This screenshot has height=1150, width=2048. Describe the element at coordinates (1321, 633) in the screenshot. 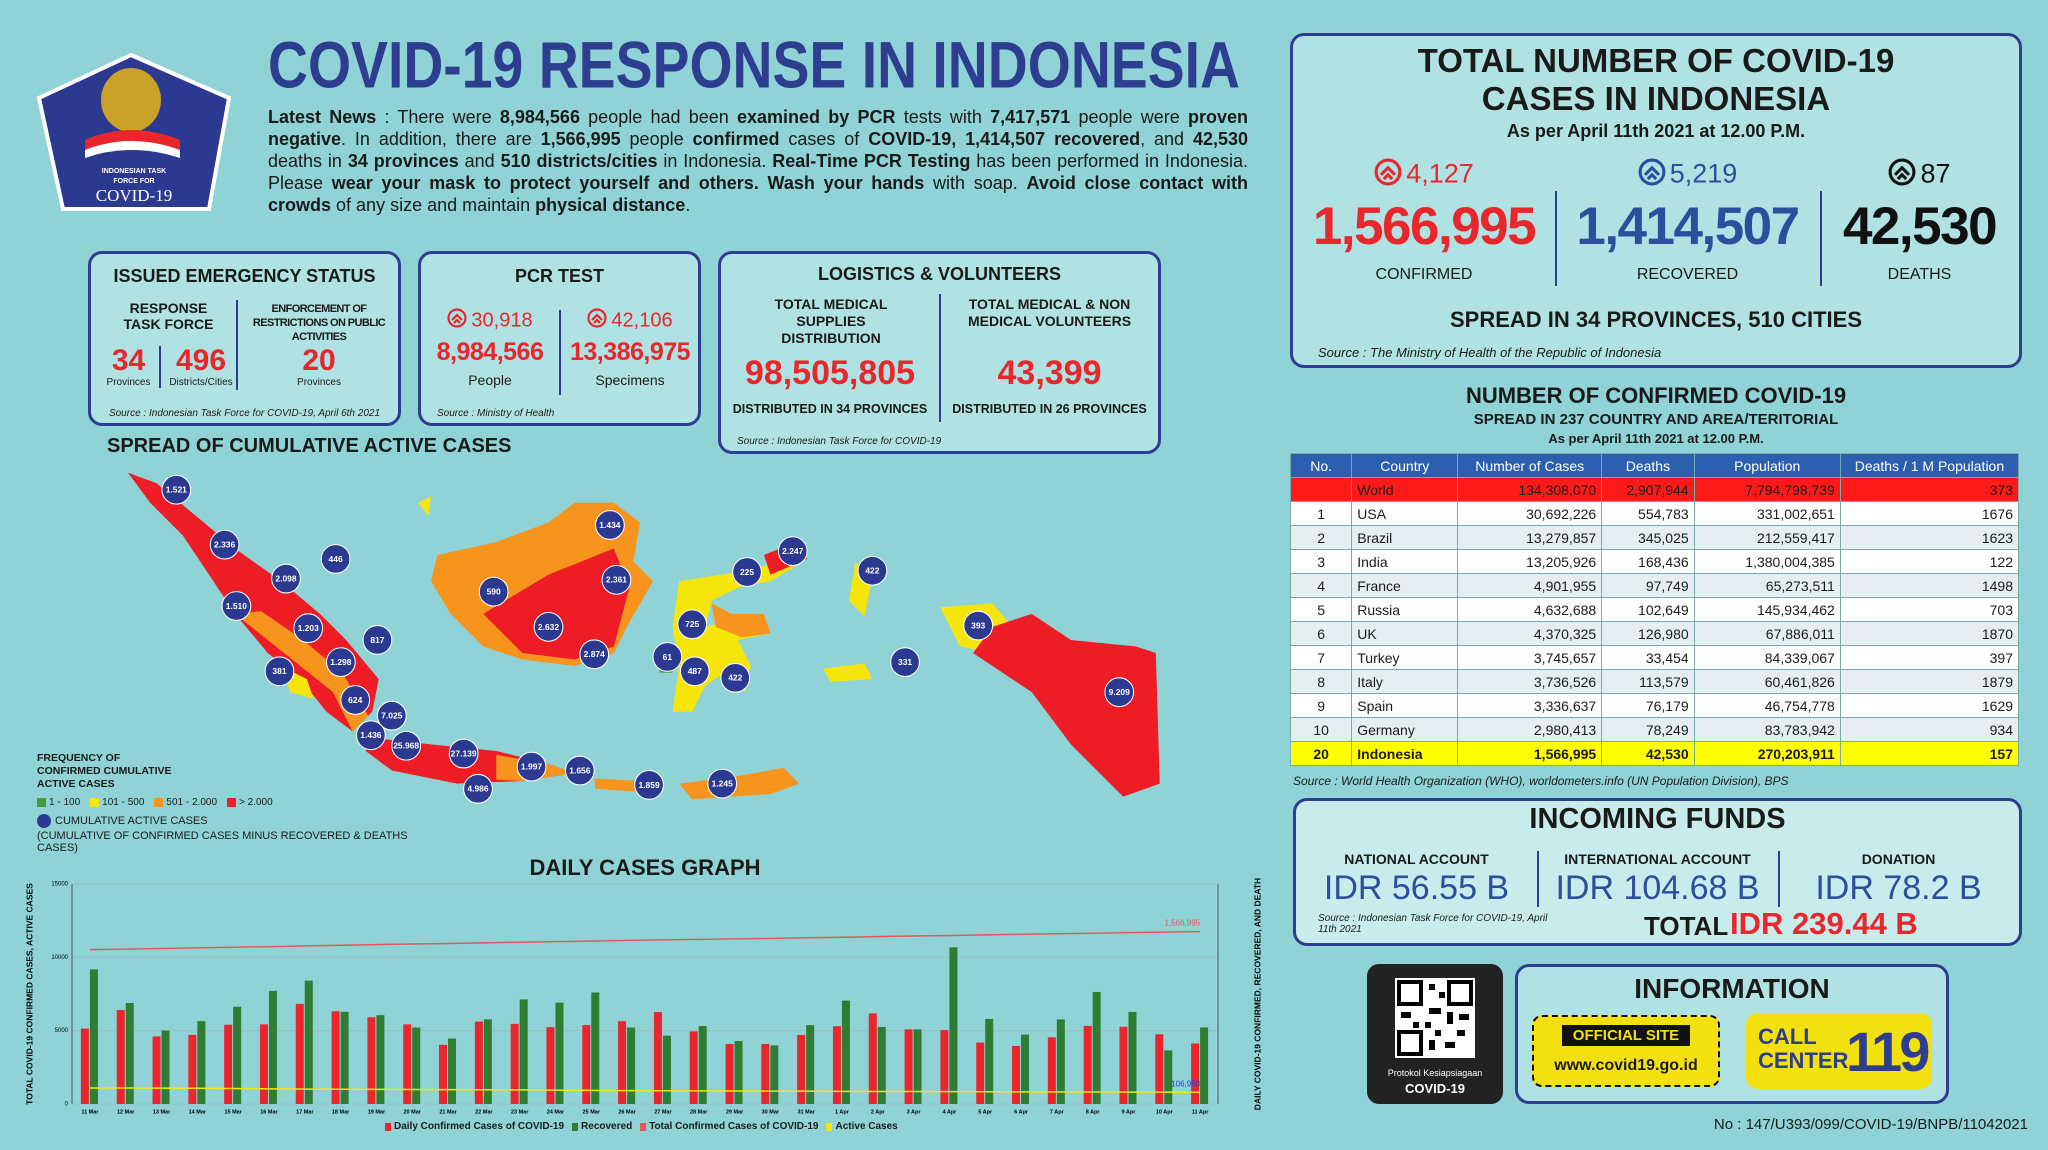

I see `table-cell: 6` at that location.